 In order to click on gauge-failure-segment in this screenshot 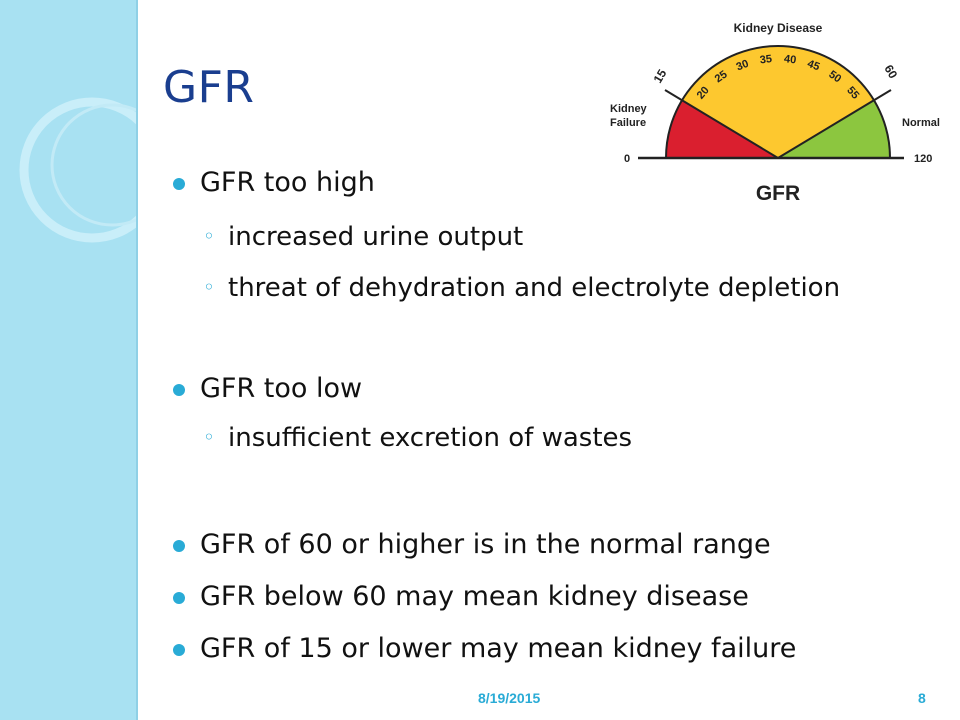, I will do `click(722, 129)`.